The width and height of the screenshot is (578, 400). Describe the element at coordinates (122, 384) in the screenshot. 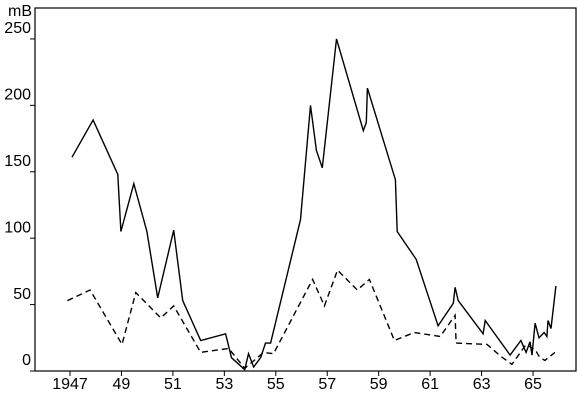

I see `x-tick-label: 49` at that location.